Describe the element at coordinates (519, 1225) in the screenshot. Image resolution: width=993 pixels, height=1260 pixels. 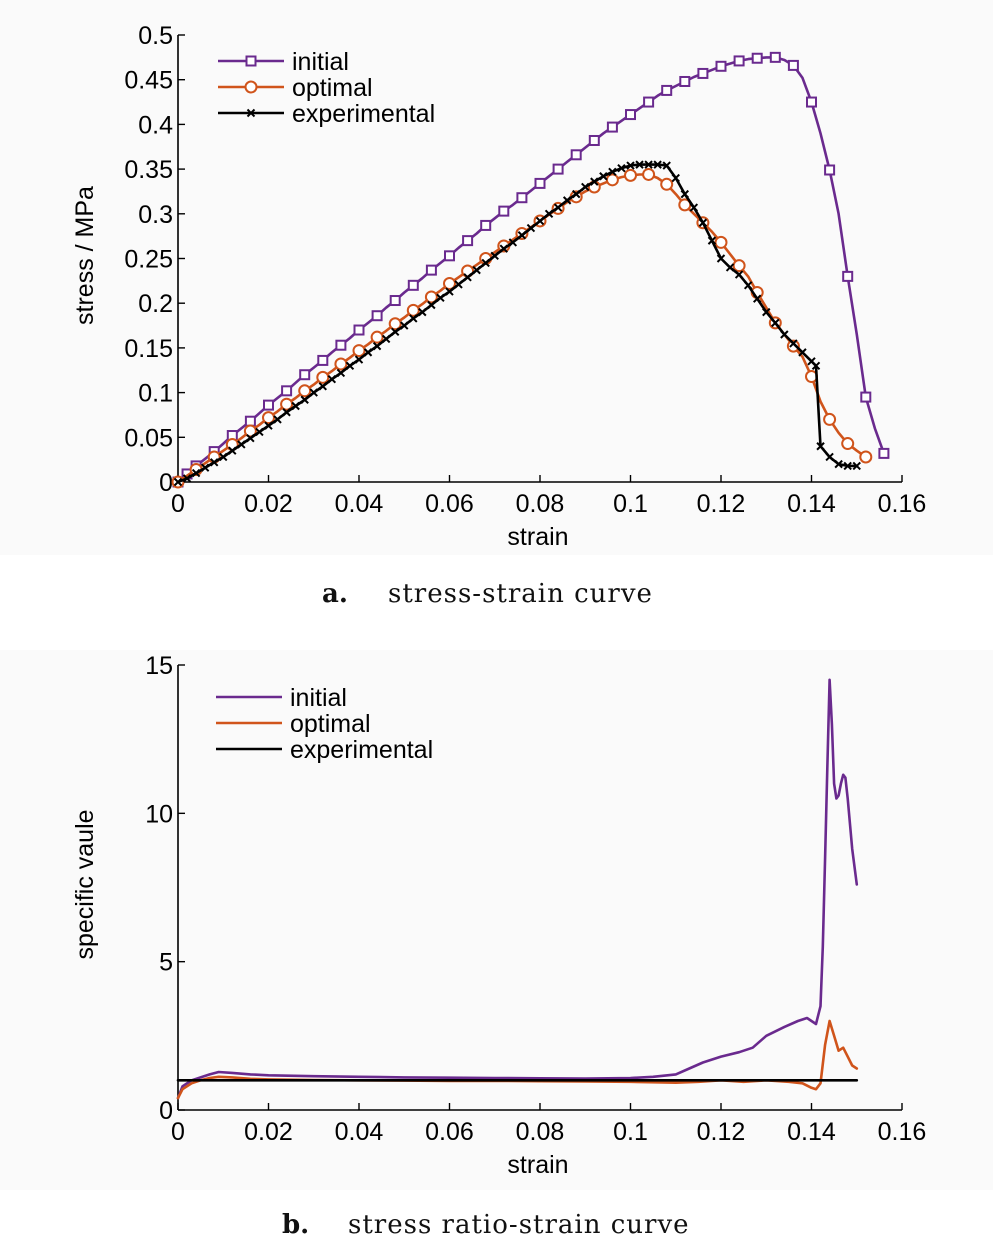
I see `caption-b-text: stress ratio-strain curve` at that location.